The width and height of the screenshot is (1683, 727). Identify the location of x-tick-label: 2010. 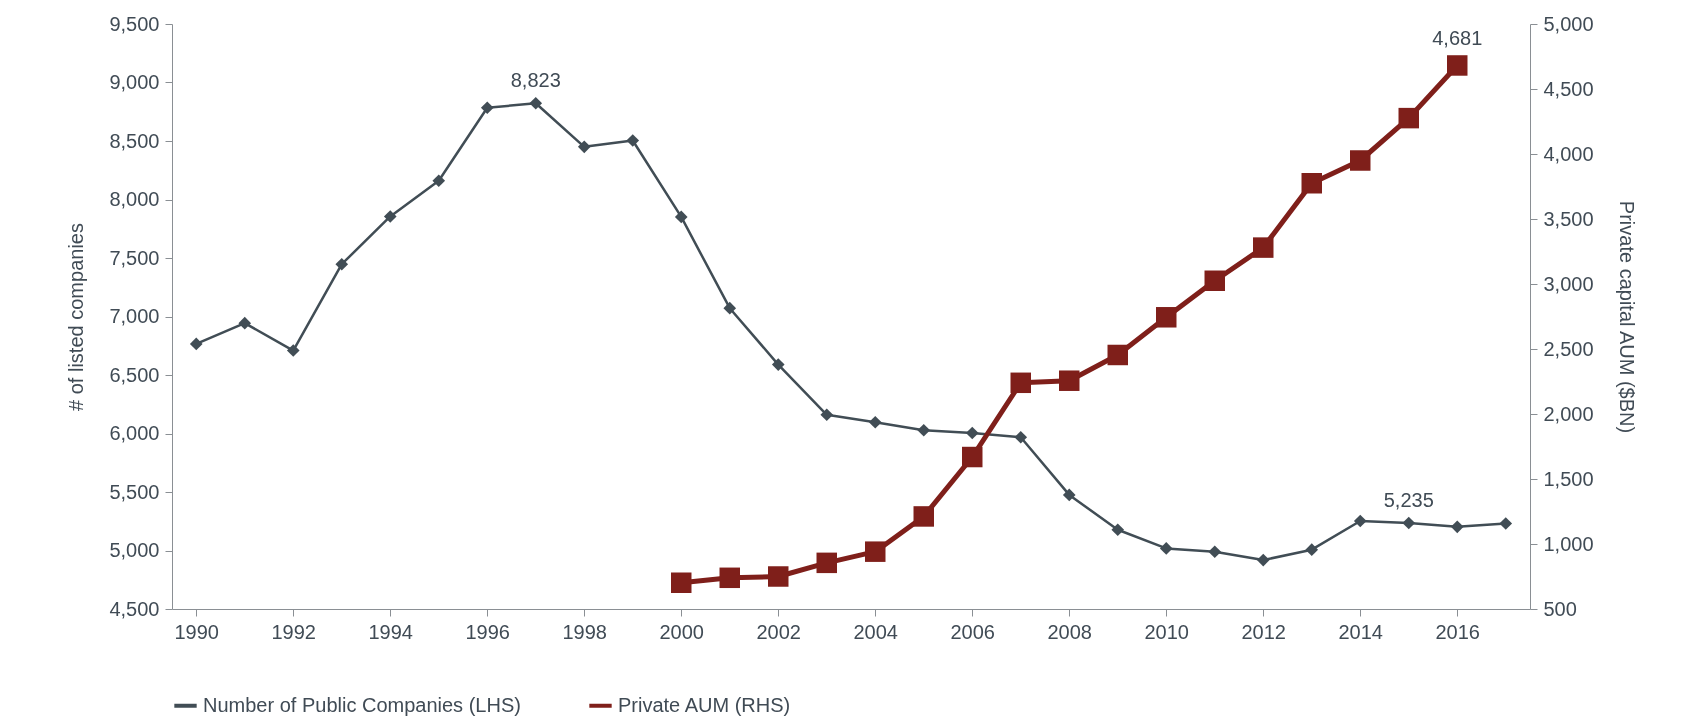
(1166, 631).